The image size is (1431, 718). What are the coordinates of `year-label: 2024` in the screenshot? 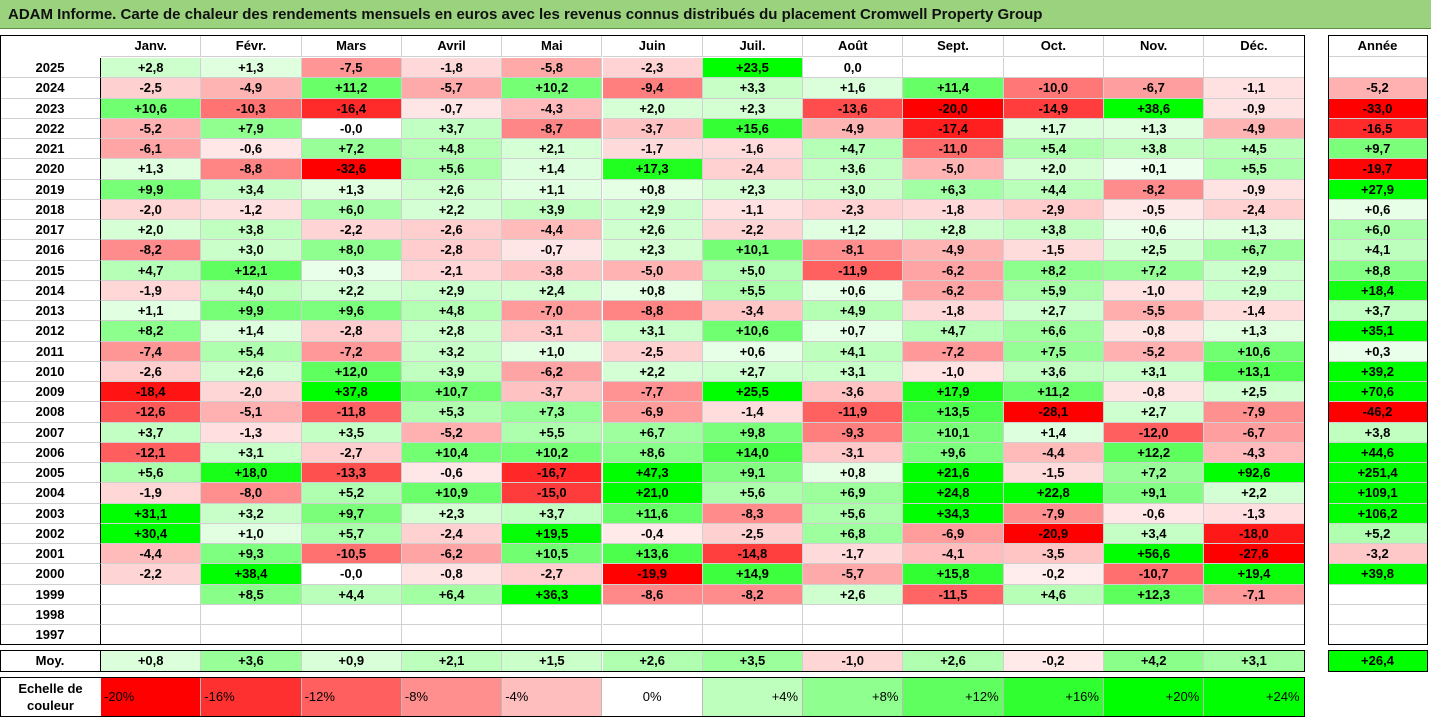 It's located at (50, 88).